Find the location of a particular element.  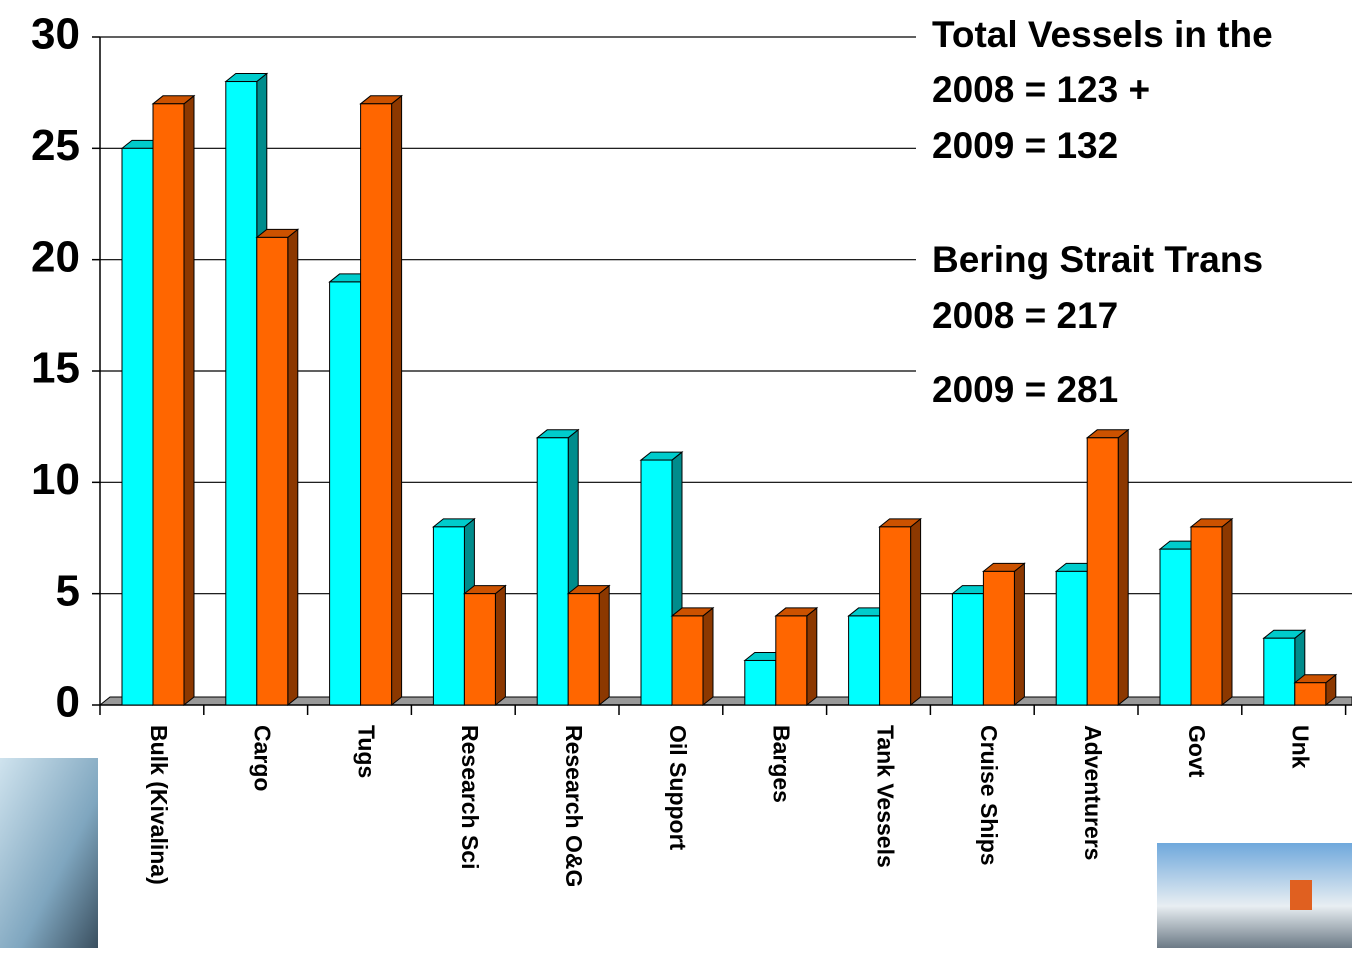

x-tick-label: Research Sci is located at coordinates (470, 797).